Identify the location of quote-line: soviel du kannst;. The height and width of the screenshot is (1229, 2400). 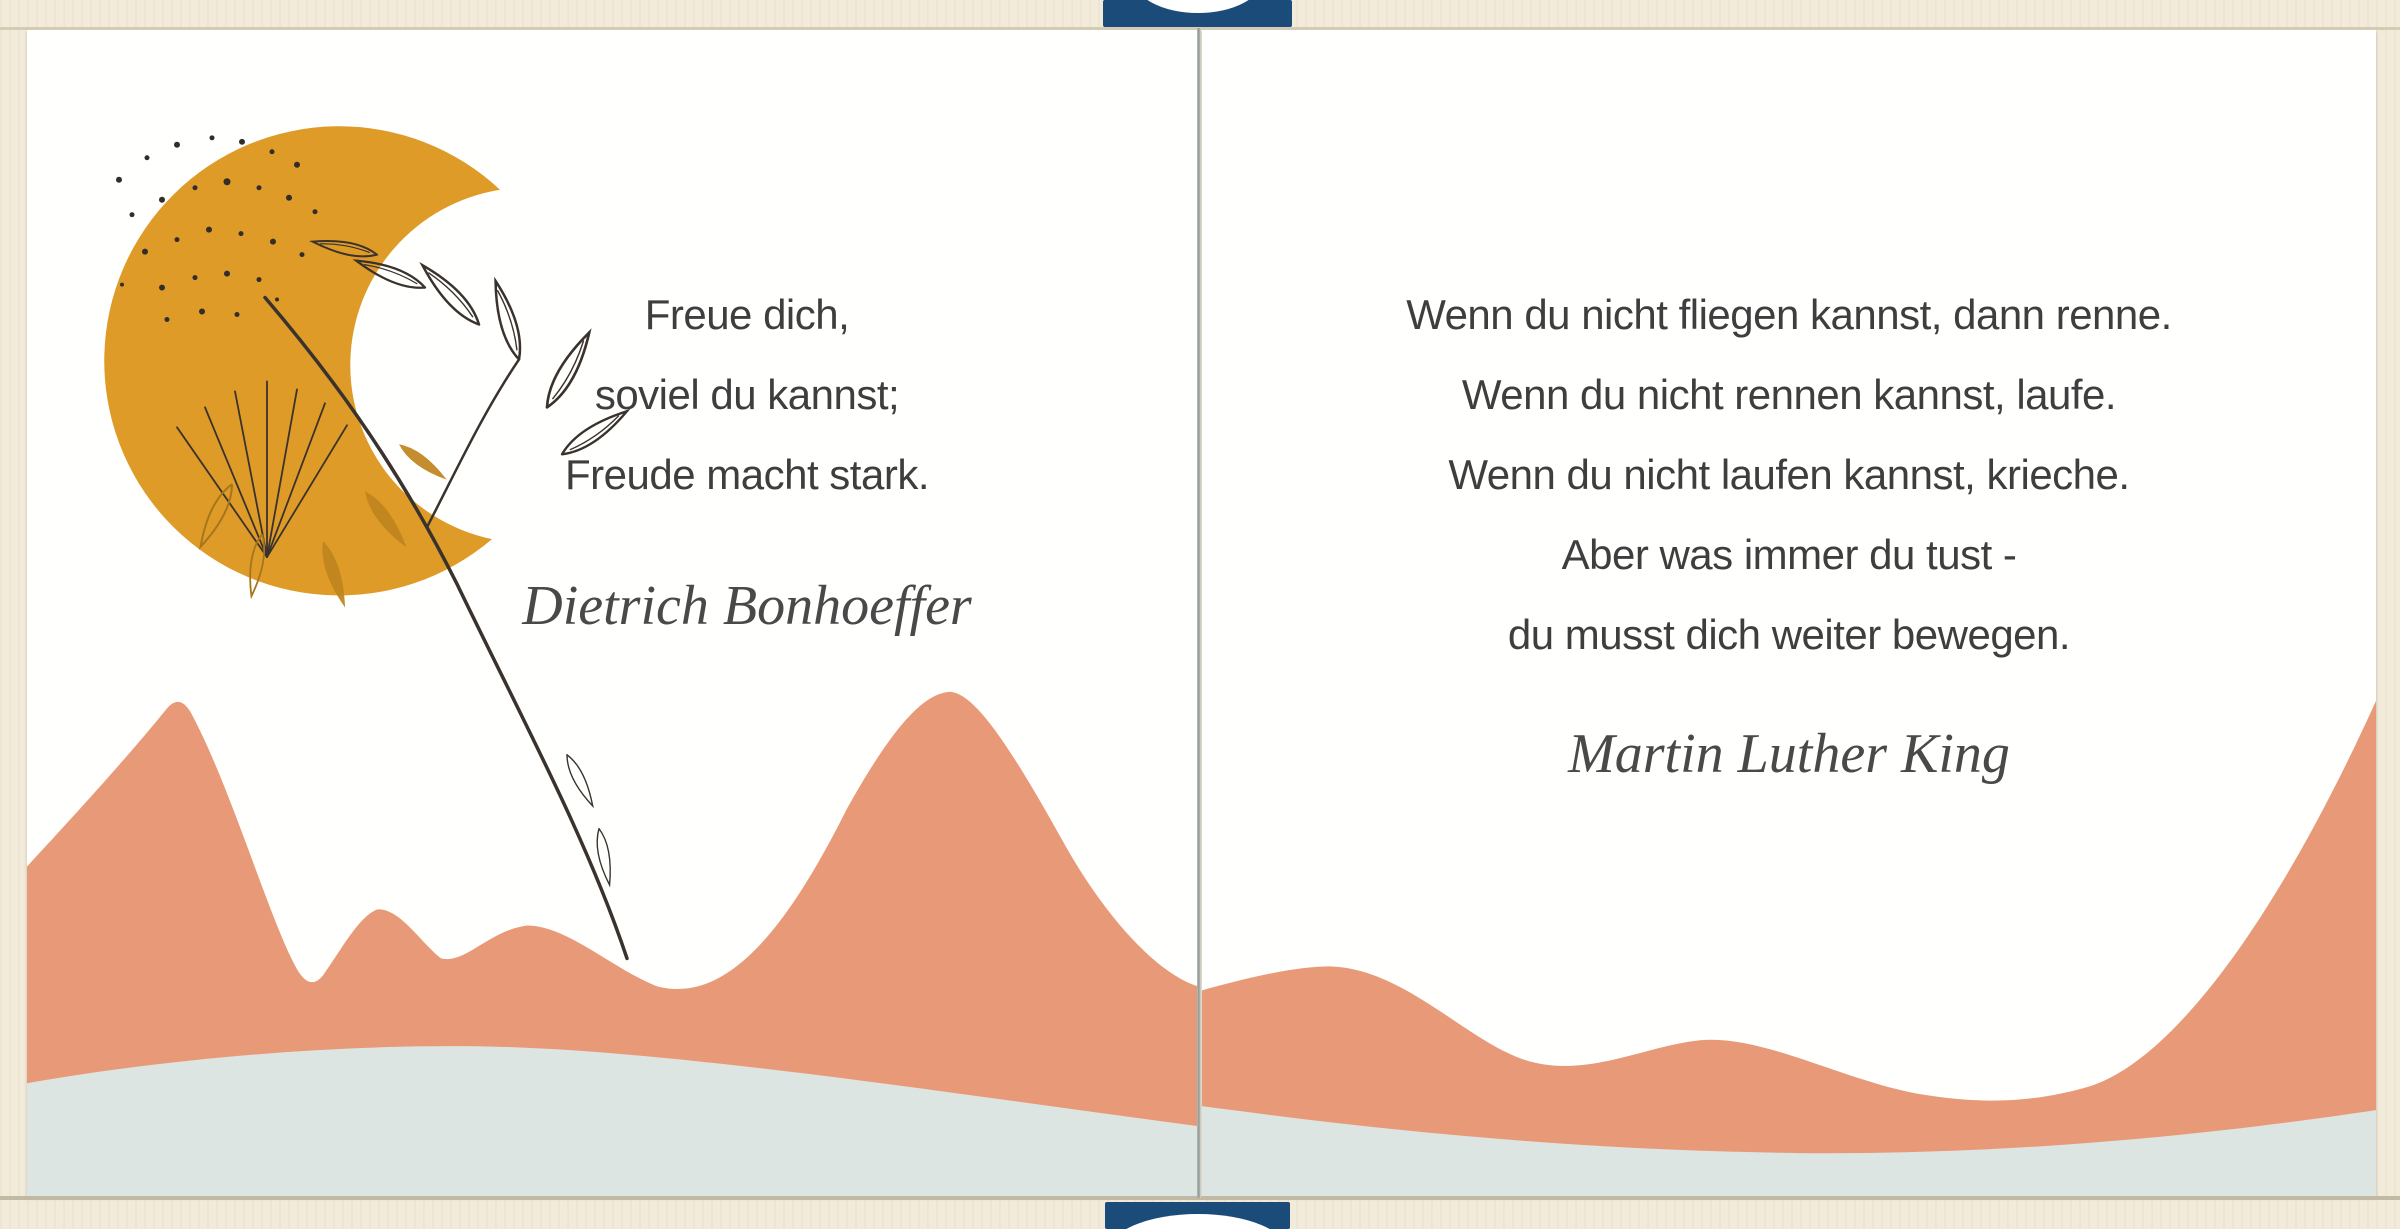
(747, 394).